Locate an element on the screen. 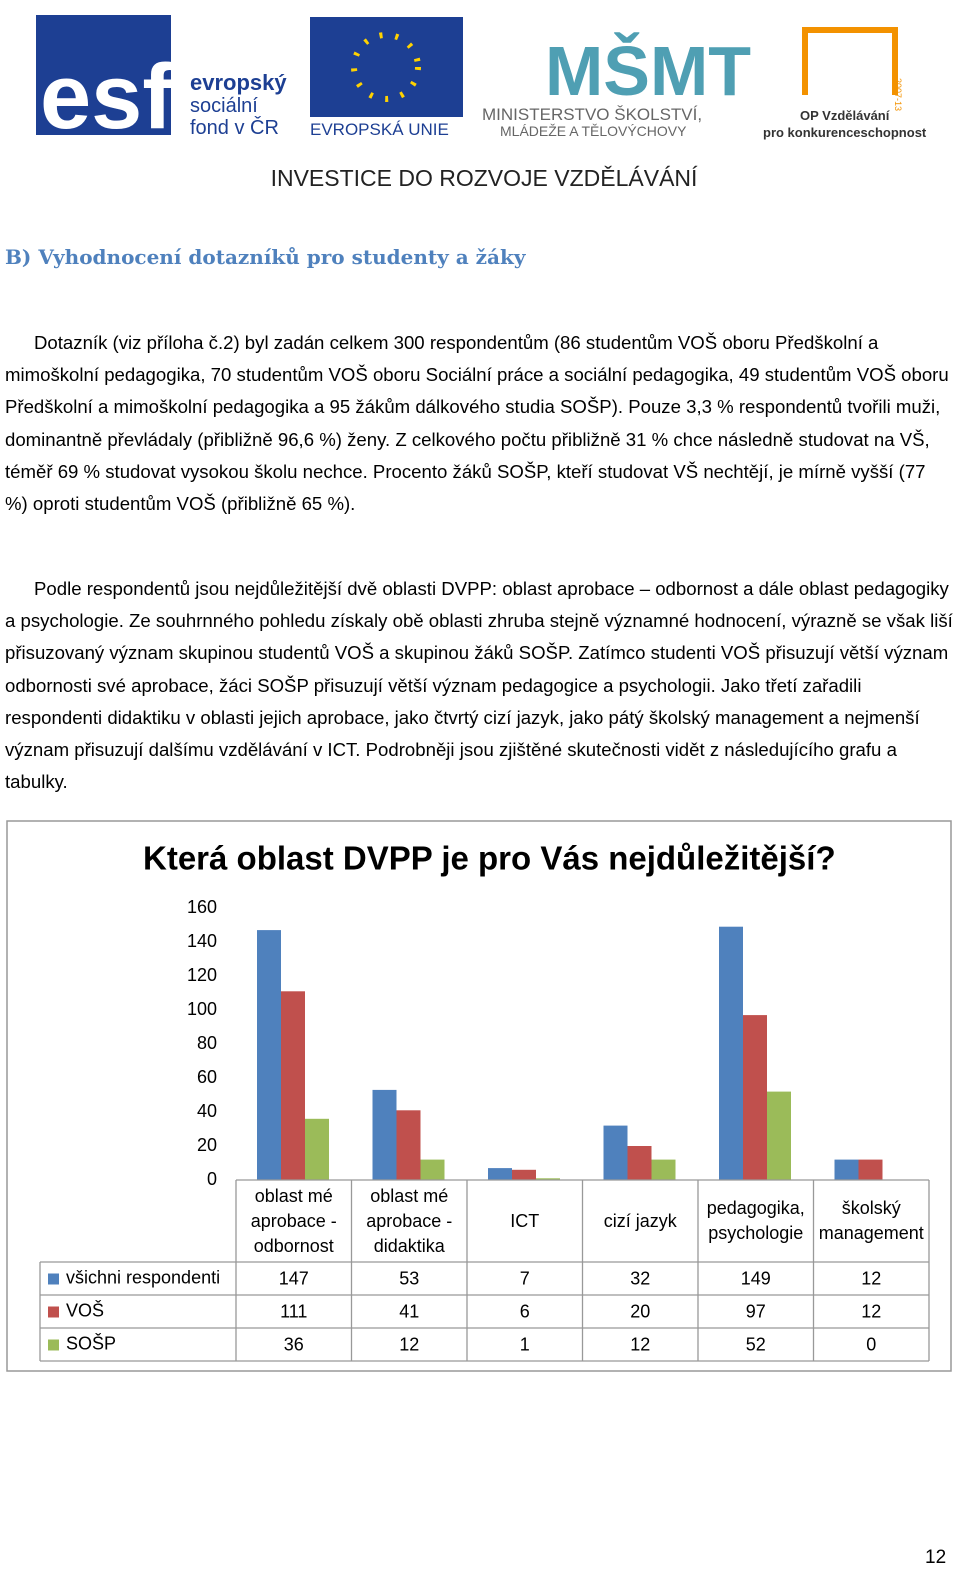  x-tick-label: ICT is located at coordinates (525, 1220).